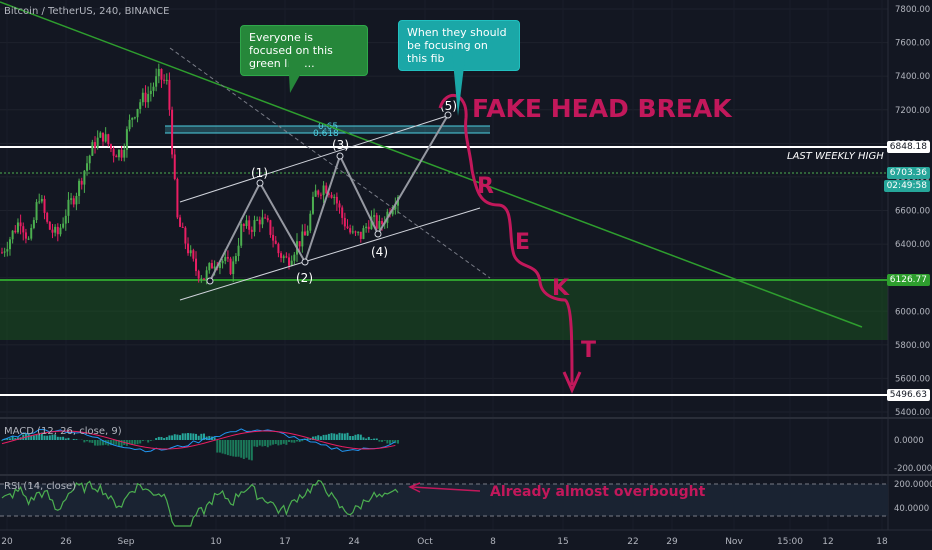  I want to click on wave-points, so click(329, 198).